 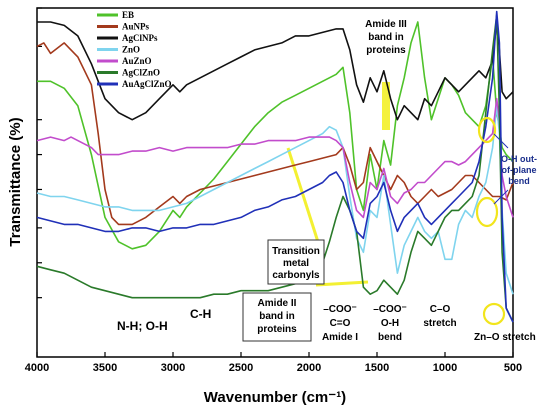 What do you see at coordinates (445, 368) in the screenshot?
I see `x-tick-label: 1000` at bounding box center [445, 368].